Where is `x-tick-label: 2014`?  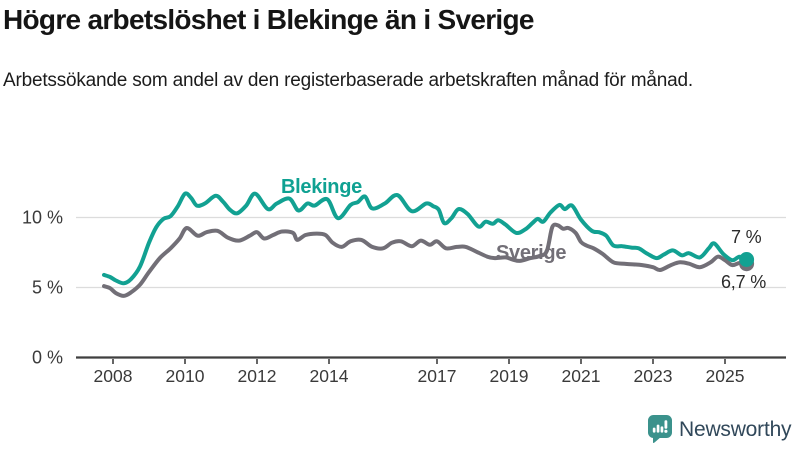
x-tick-label: 2014 is located at coordinates (329, 376).